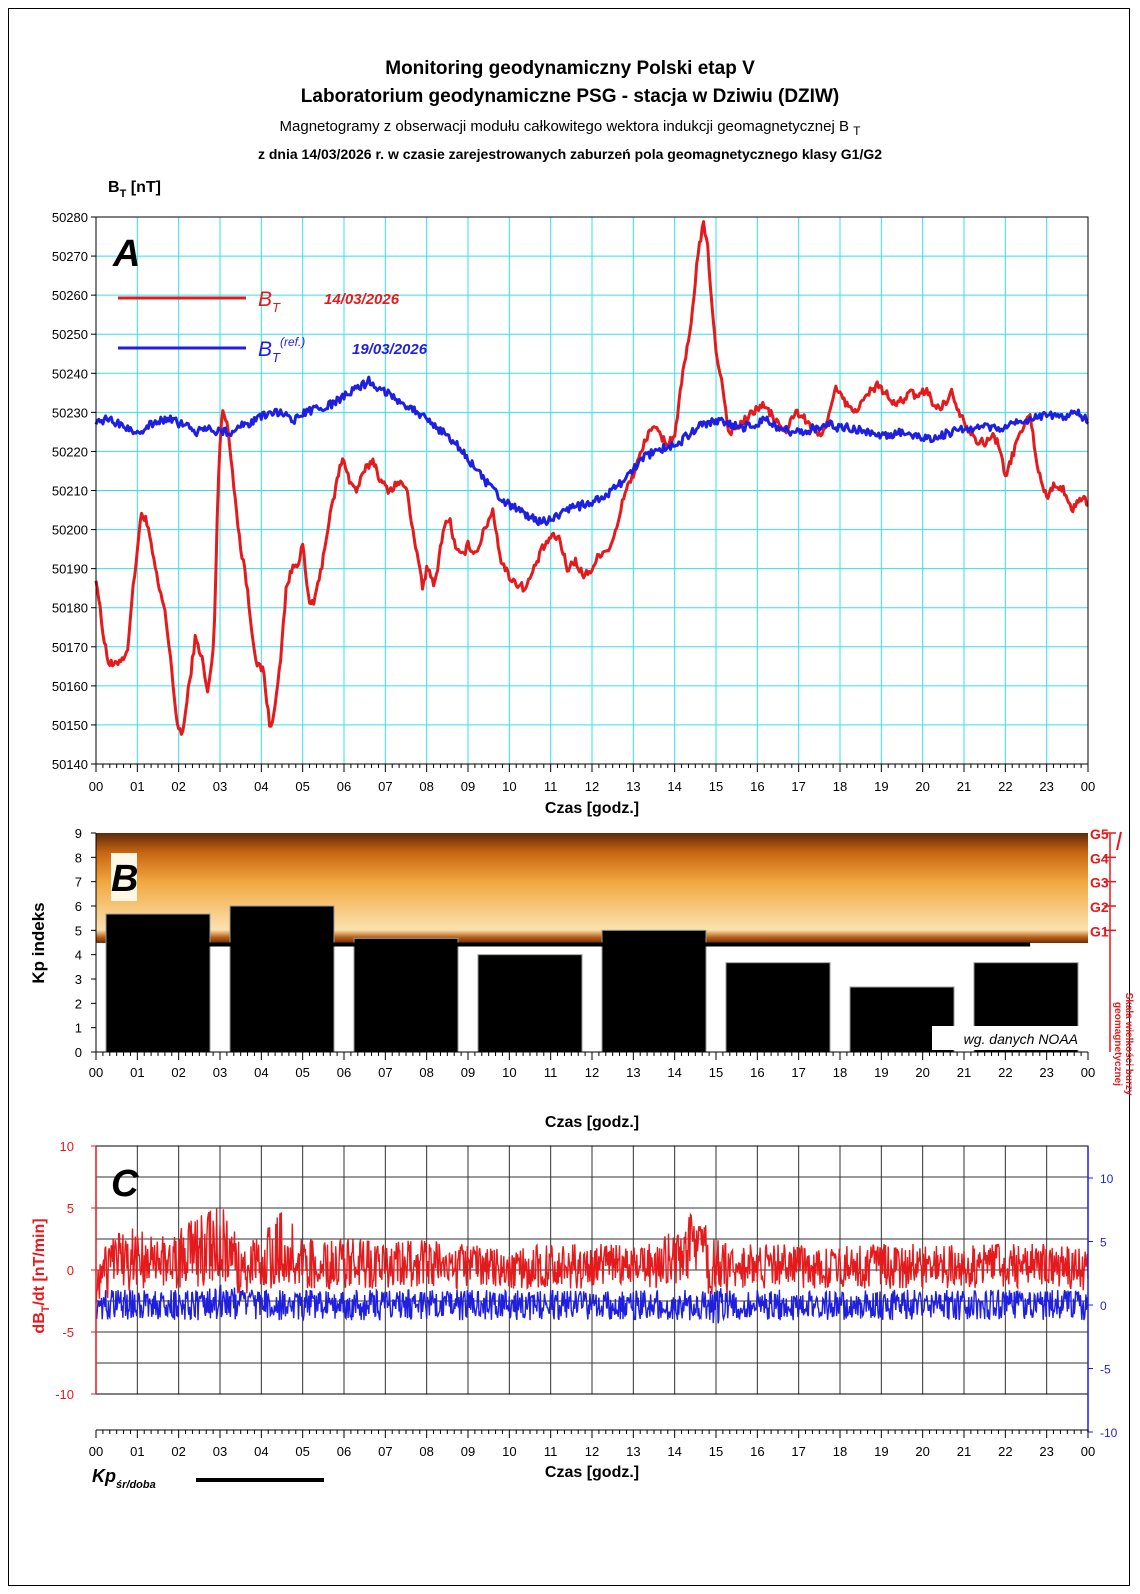 The width and height of the screenshot is (1140, 1594). What do you see at coordinates (1123, 1044) in the screenshot?
I see `storm-scale-title: Skala wielkości burzygeomagnetycznej` at bounding box center [1123, 1044].